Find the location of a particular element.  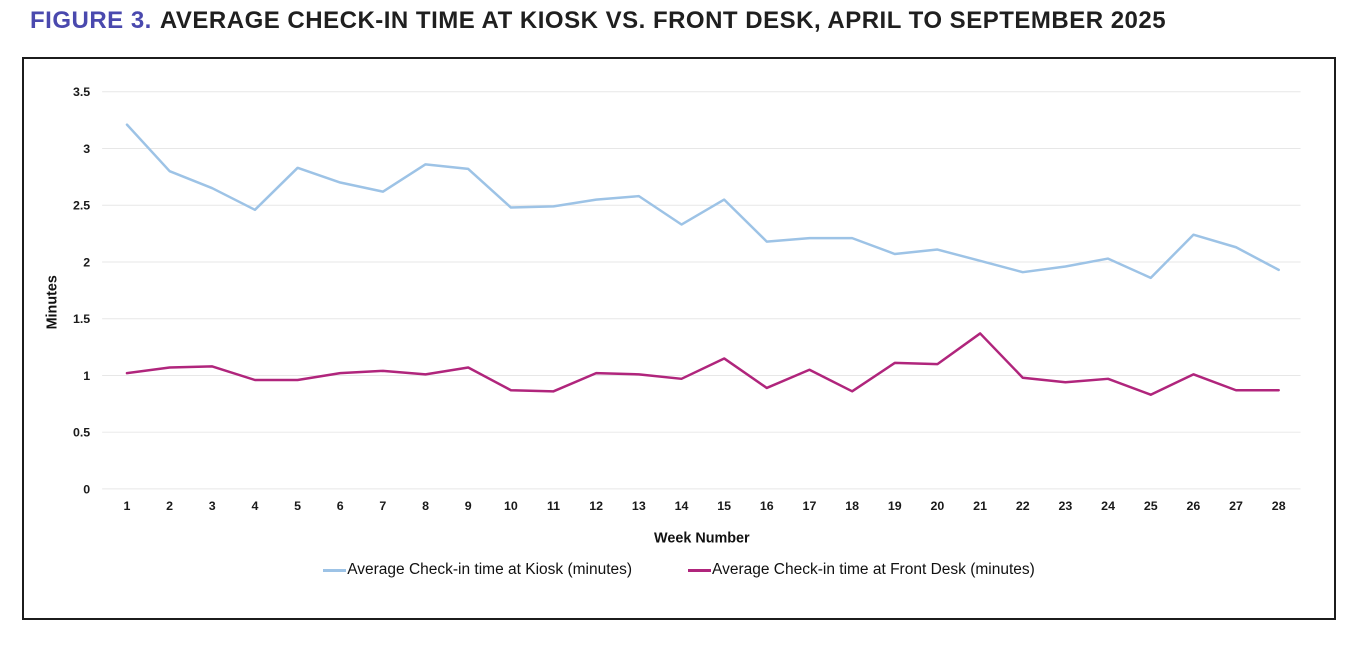

x-tick-label: 5 is located at coordinates (297, 506).